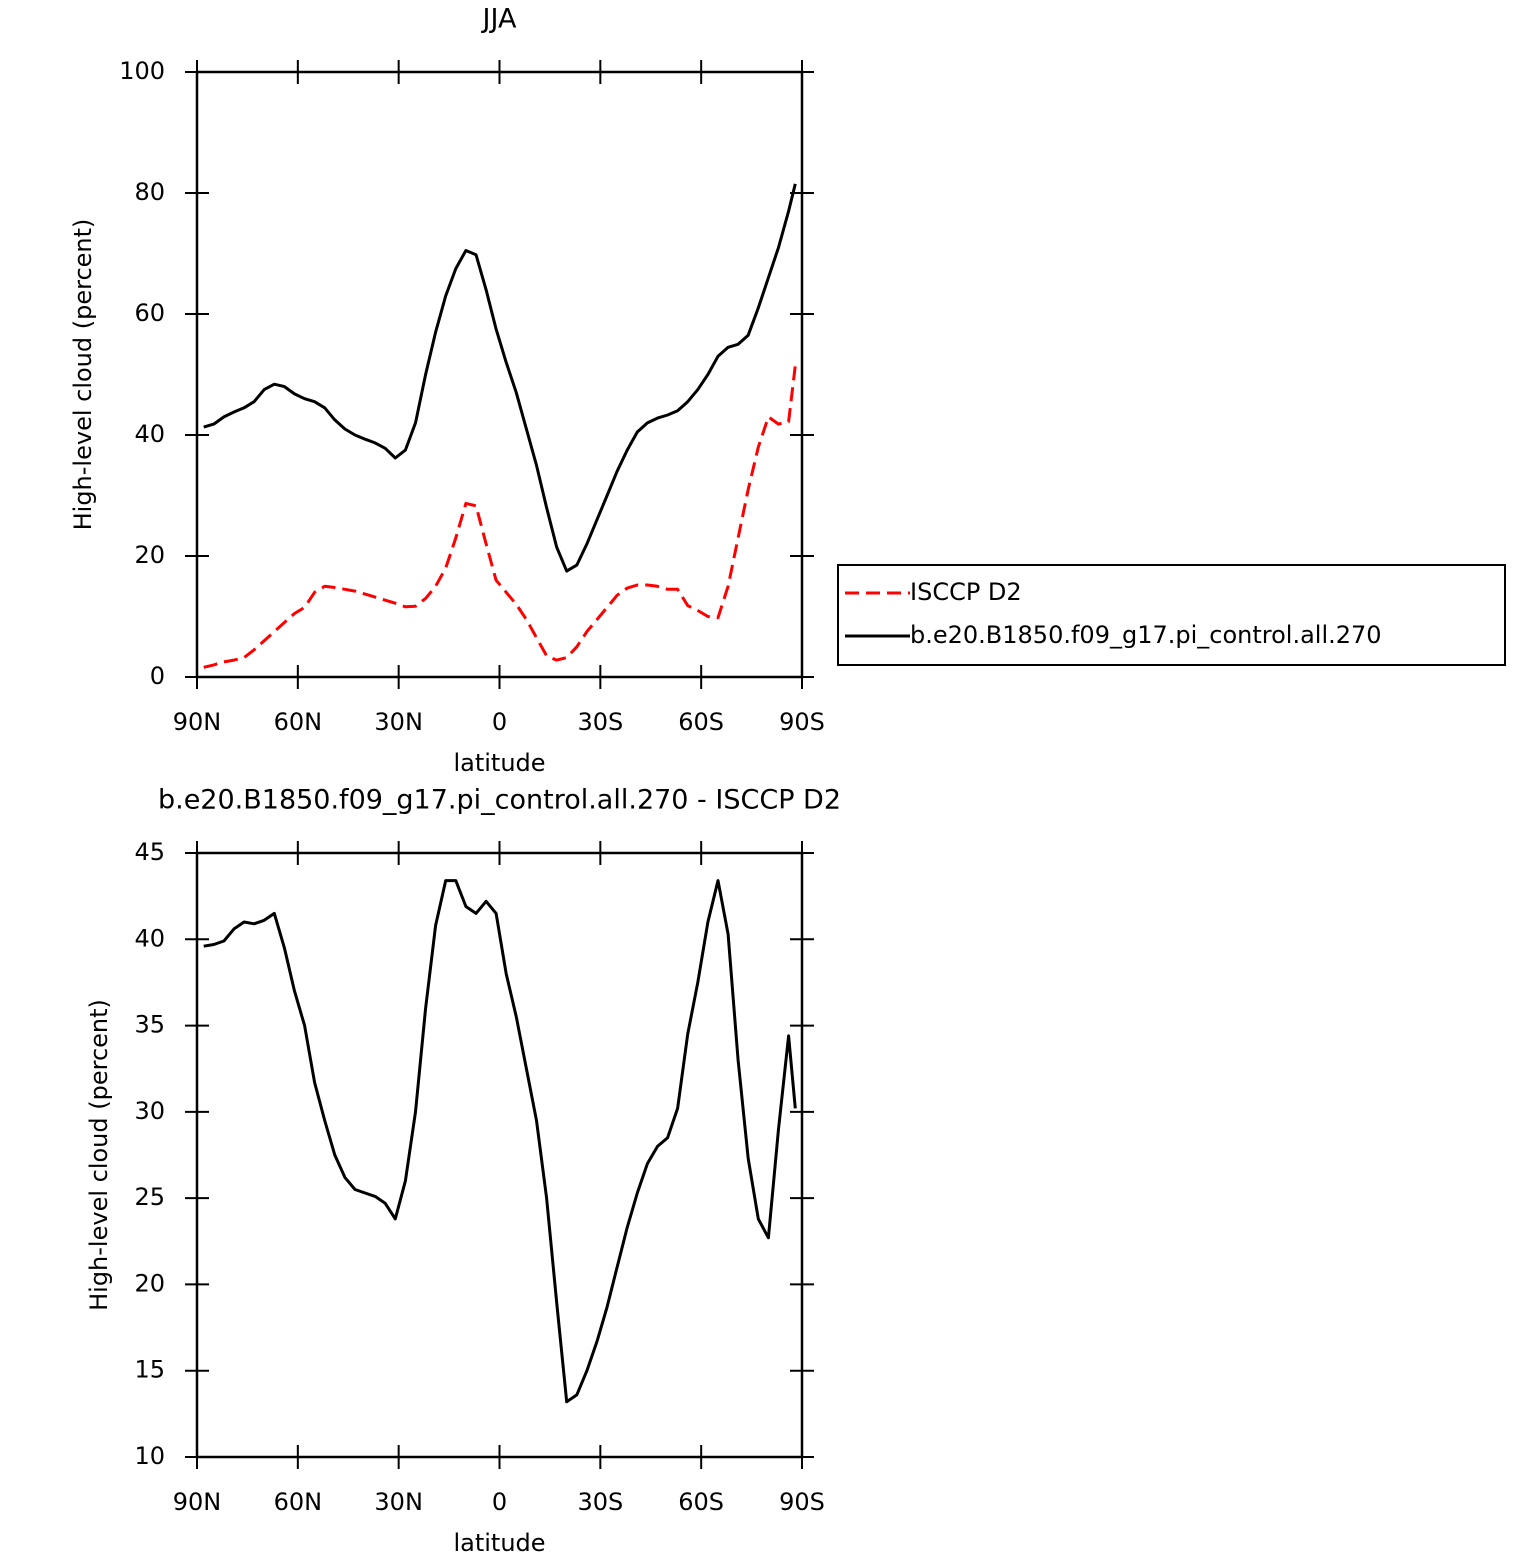 Image resolution: width=1514 pixels, height=1561 pixels. What do you see at coordinates (149, 1370) in the screenshot?
I see `y-tick-label: 15` at bounding box center [149, 1370].